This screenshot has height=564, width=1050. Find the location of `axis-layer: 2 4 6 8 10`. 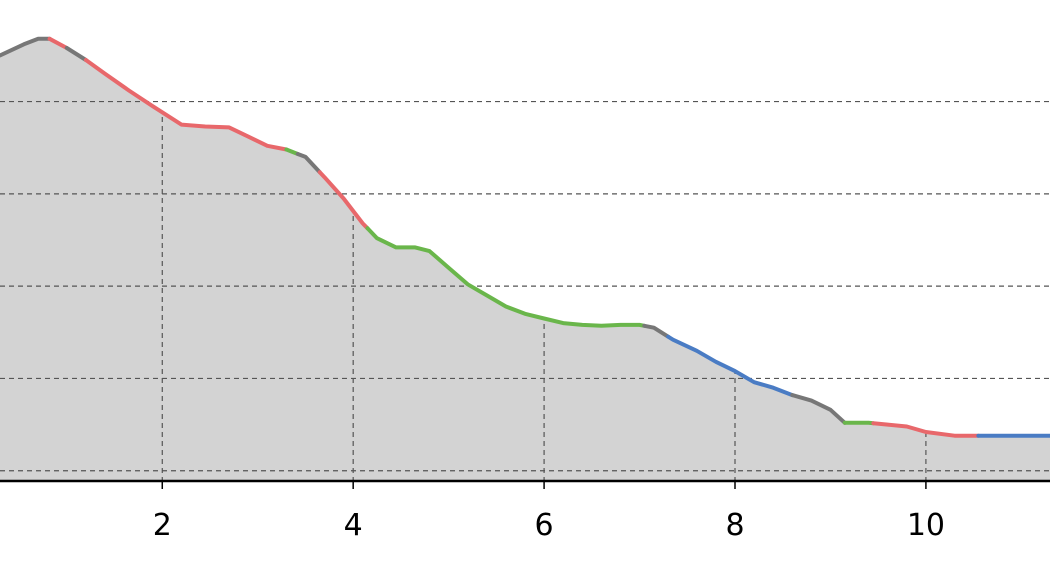

axis-layer: 2 4 6 8 10 is located at coordinates (525, 512).